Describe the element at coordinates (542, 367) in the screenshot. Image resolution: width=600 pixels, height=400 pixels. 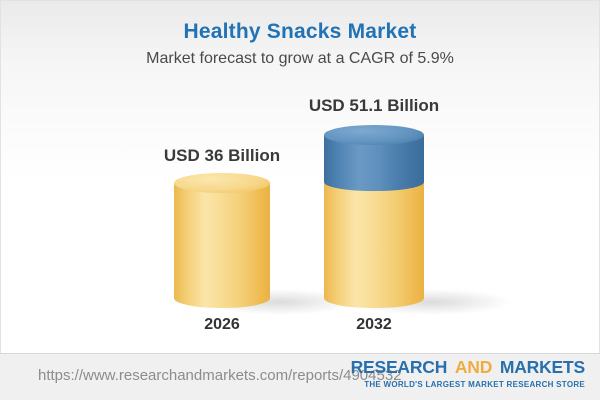
I see `logo-word-markets: MARKETS` at that location.